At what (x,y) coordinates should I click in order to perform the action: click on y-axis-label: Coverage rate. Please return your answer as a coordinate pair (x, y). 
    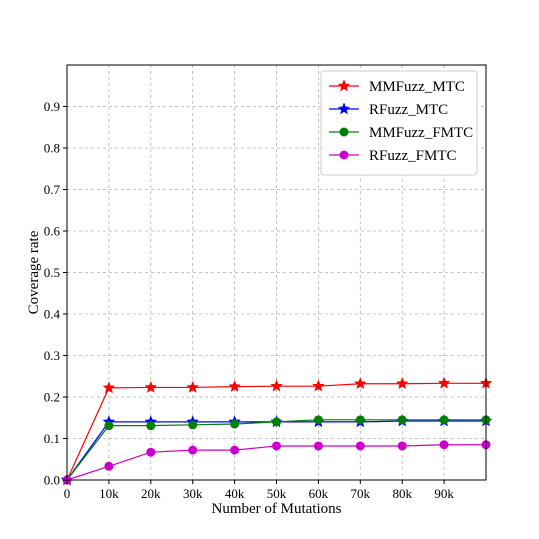
    Looking at the image, I should click on (34, 272).